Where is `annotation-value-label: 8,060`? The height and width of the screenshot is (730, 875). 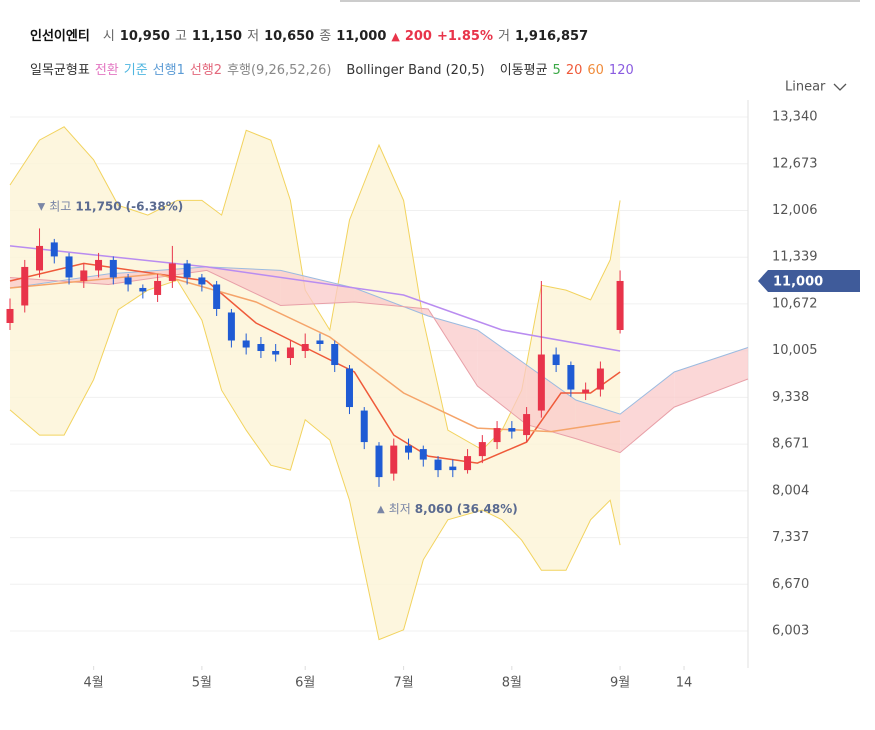
annotation-value-label: 8,060 is located at coordinates (434, 508).